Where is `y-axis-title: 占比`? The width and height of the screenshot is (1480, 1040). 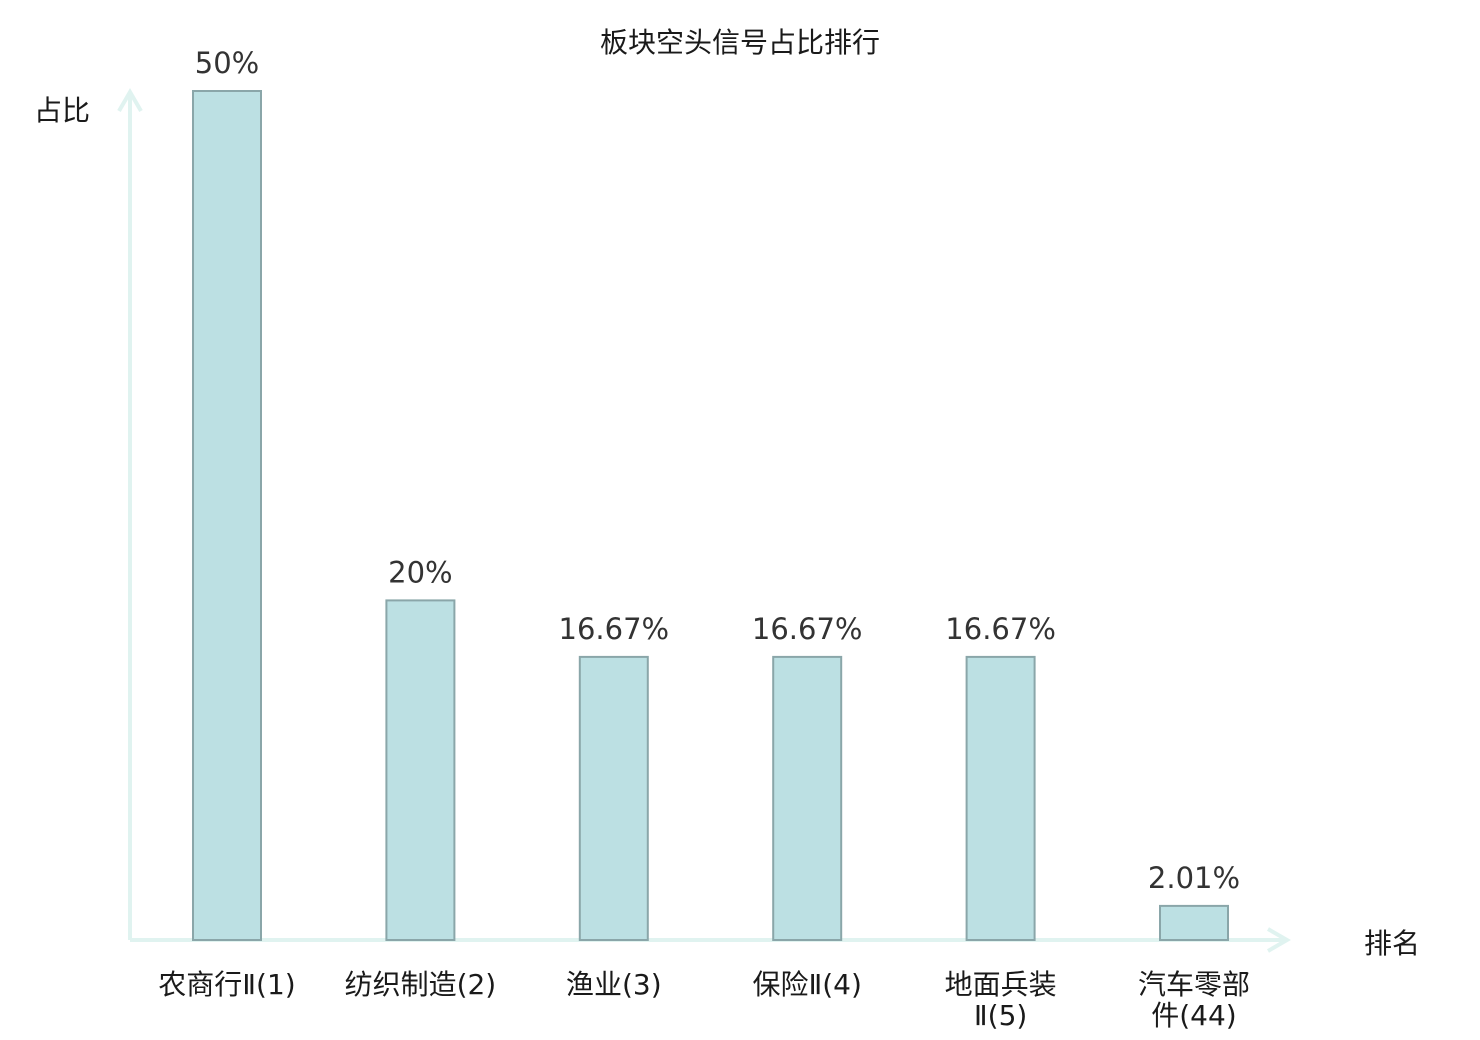 y-axis-title: 占比 is located at coordinates (62, 110).